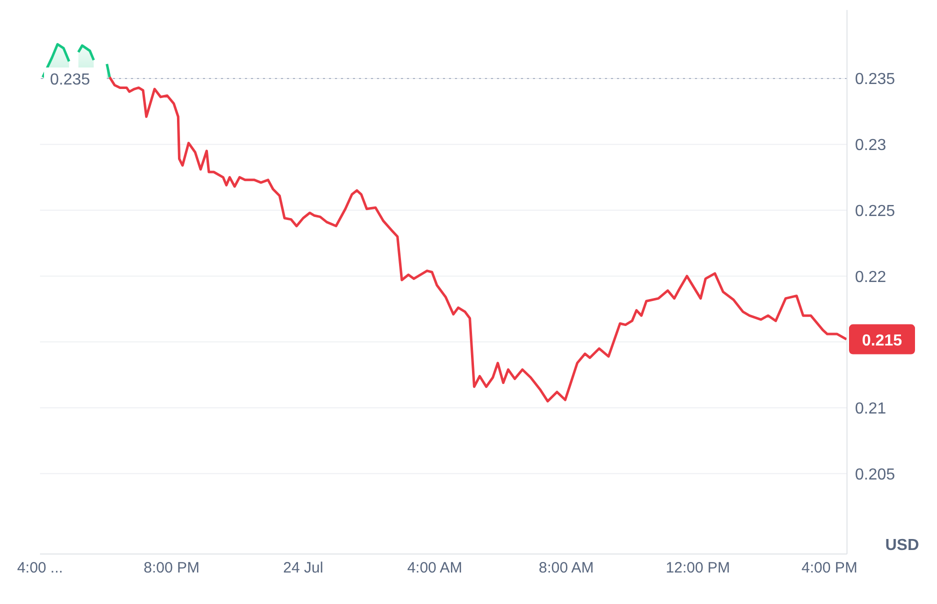 The height and width of the screenshot is (604, 937). Describe the element at coordinates (875, 475) in the screenshot. I see `y-tick-label: 0.205` at that location.